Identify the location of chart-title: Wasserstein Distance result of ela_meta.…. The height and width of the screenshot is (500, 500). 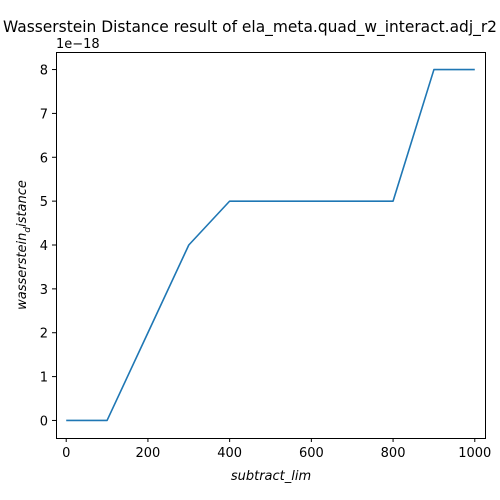
(250, 27).